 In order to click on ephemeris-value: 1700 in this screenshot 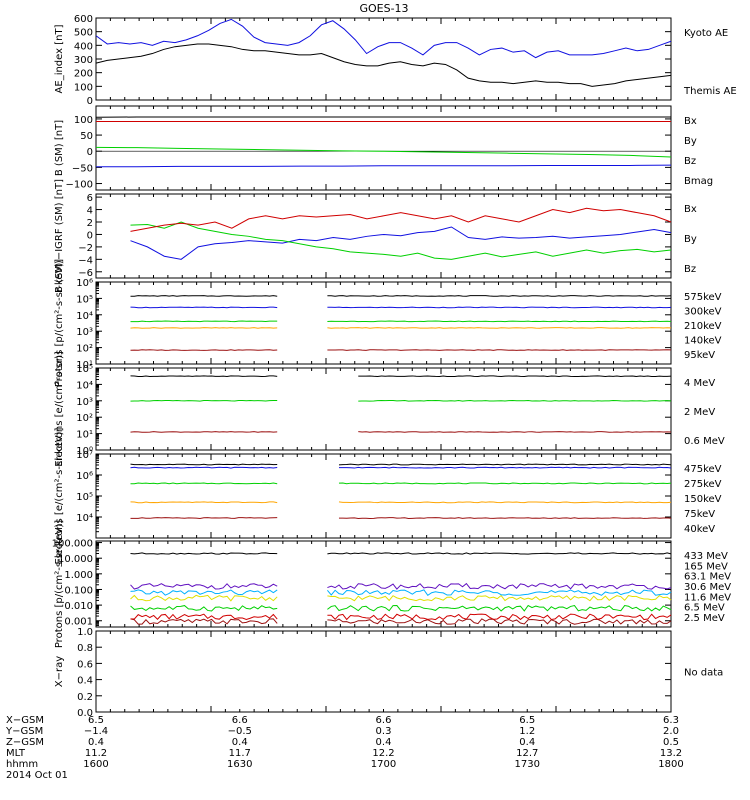, I will do `click(383, 764)`.